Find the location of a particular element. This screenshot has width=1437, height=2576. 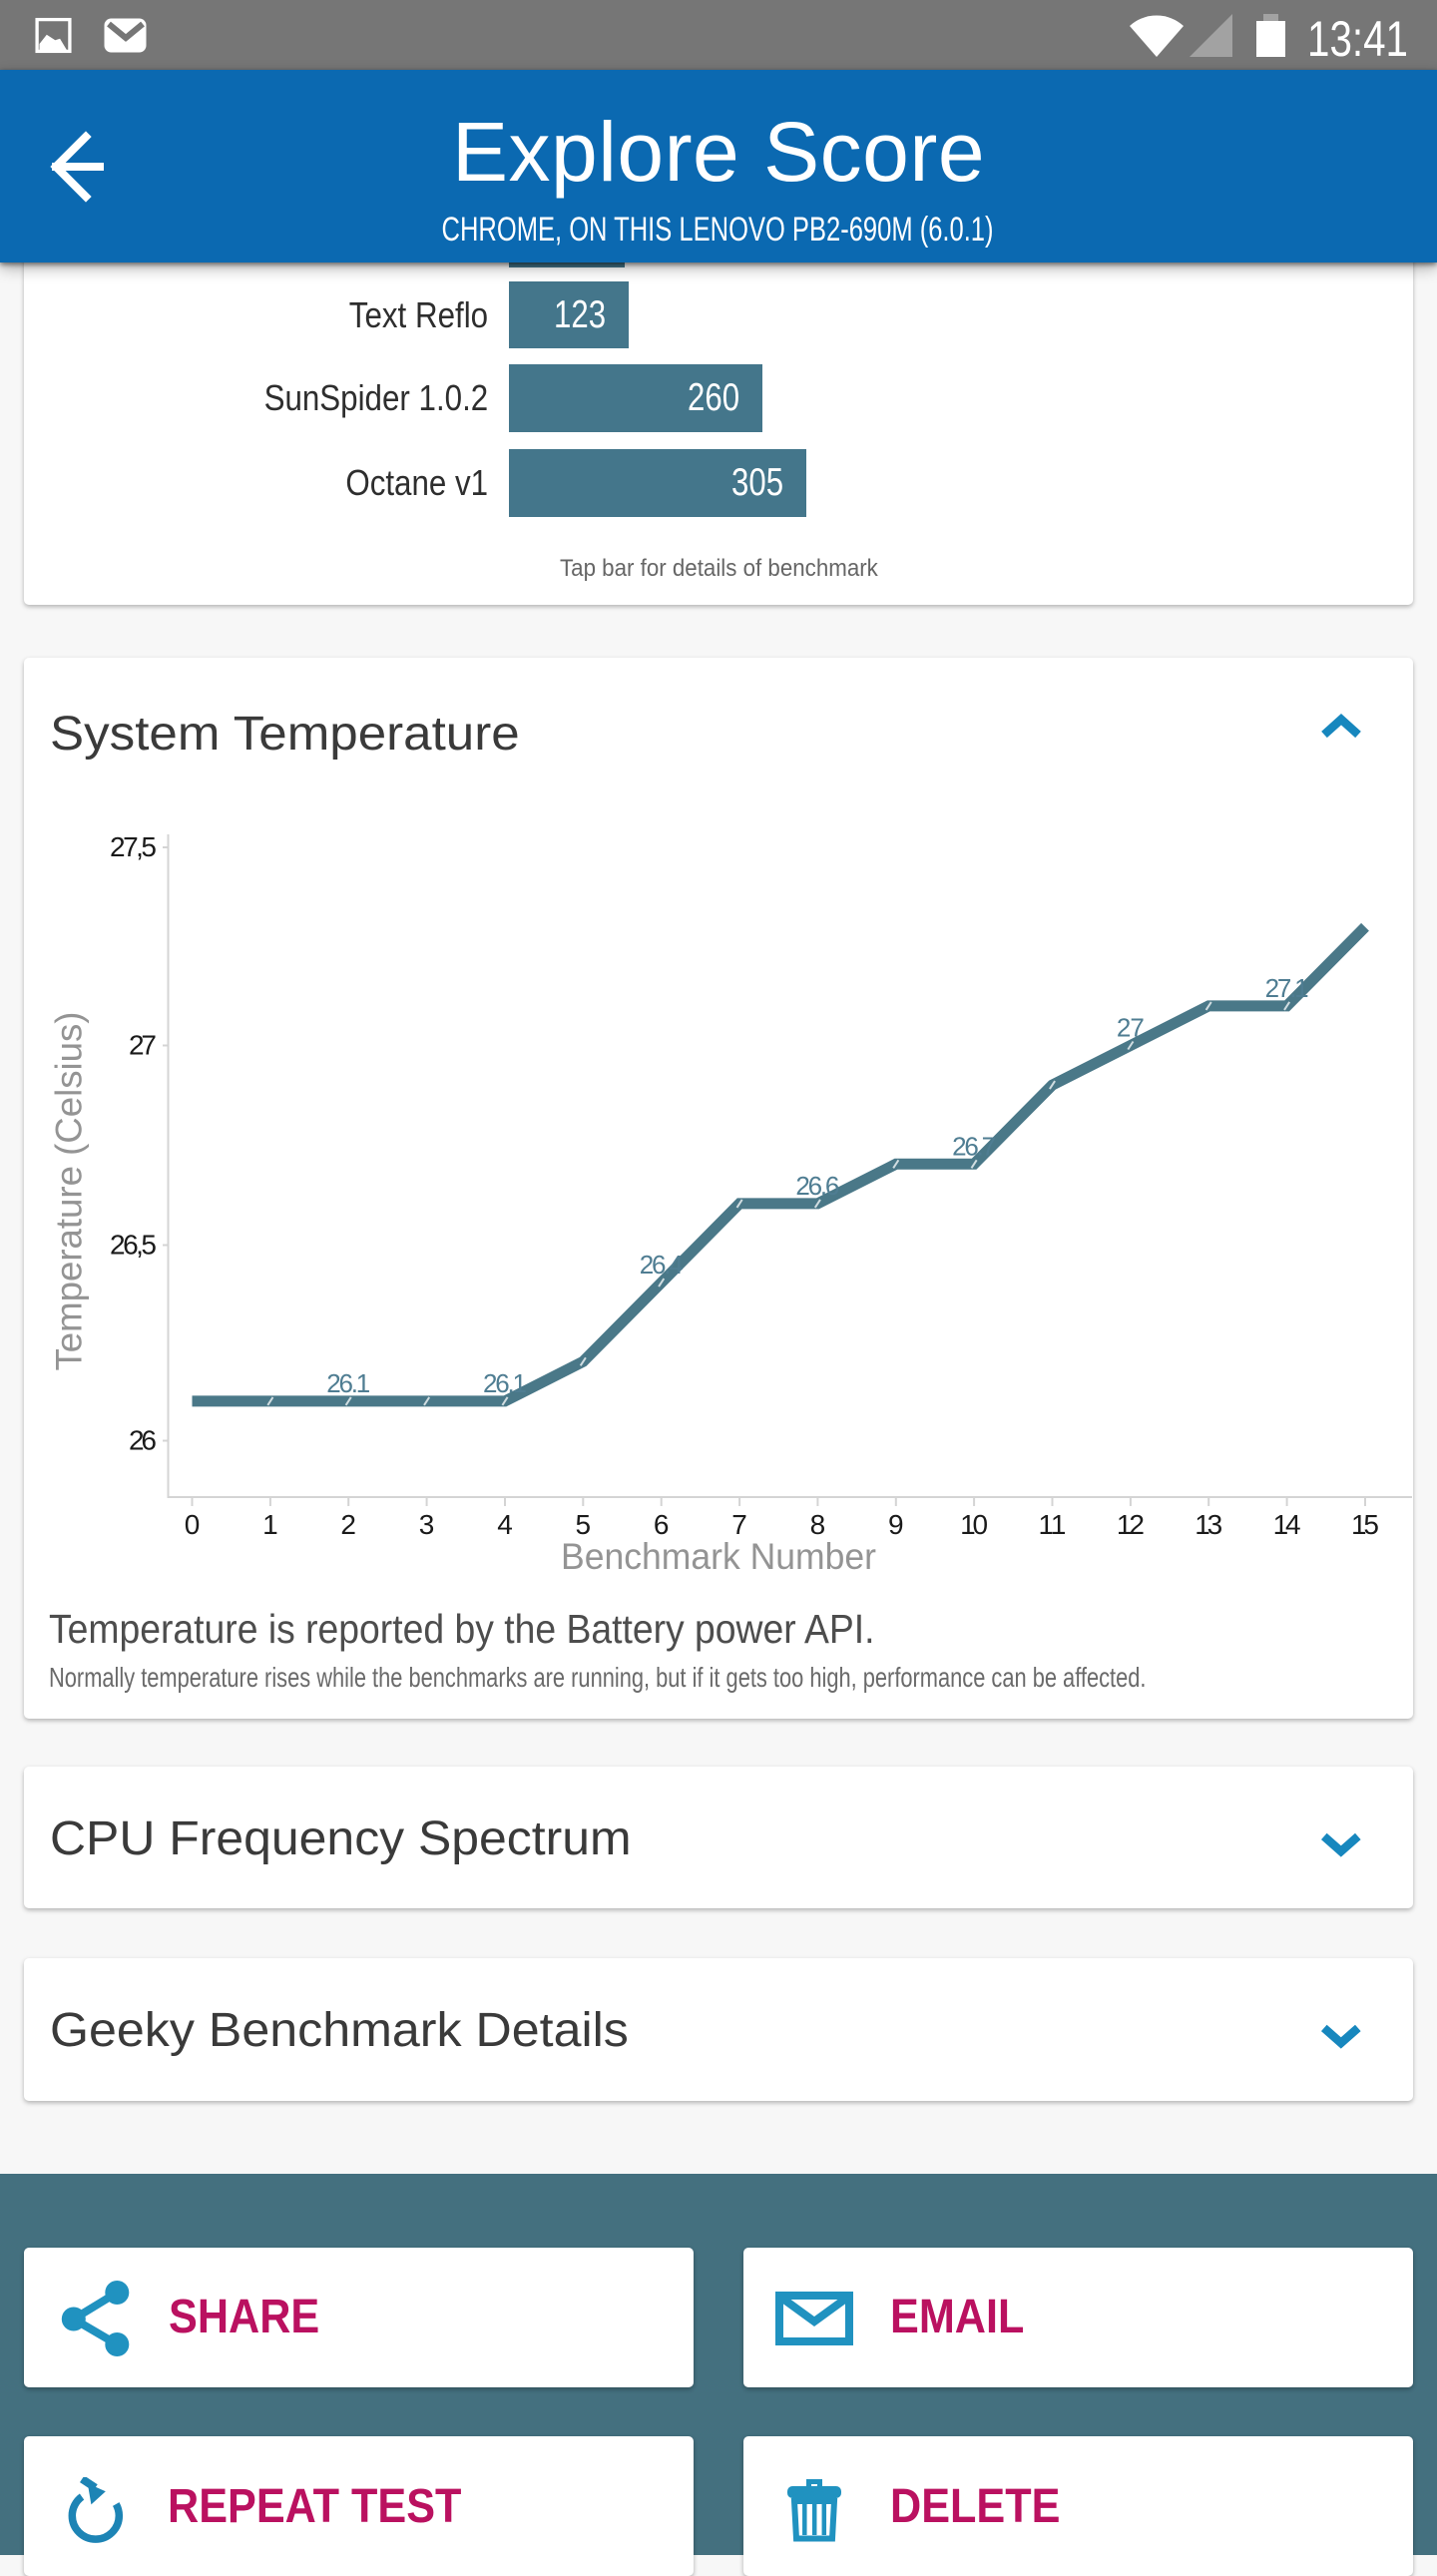

svg-text: 3 is located at coordinates (427, 1525).